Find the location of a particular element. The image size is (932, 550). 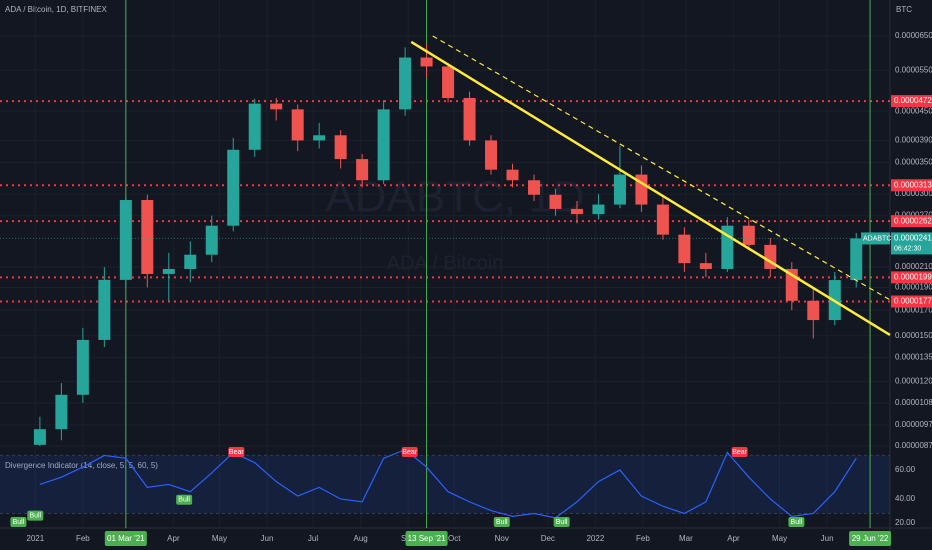

level-label: 0.00001996 is located at coordinates (913, 276).